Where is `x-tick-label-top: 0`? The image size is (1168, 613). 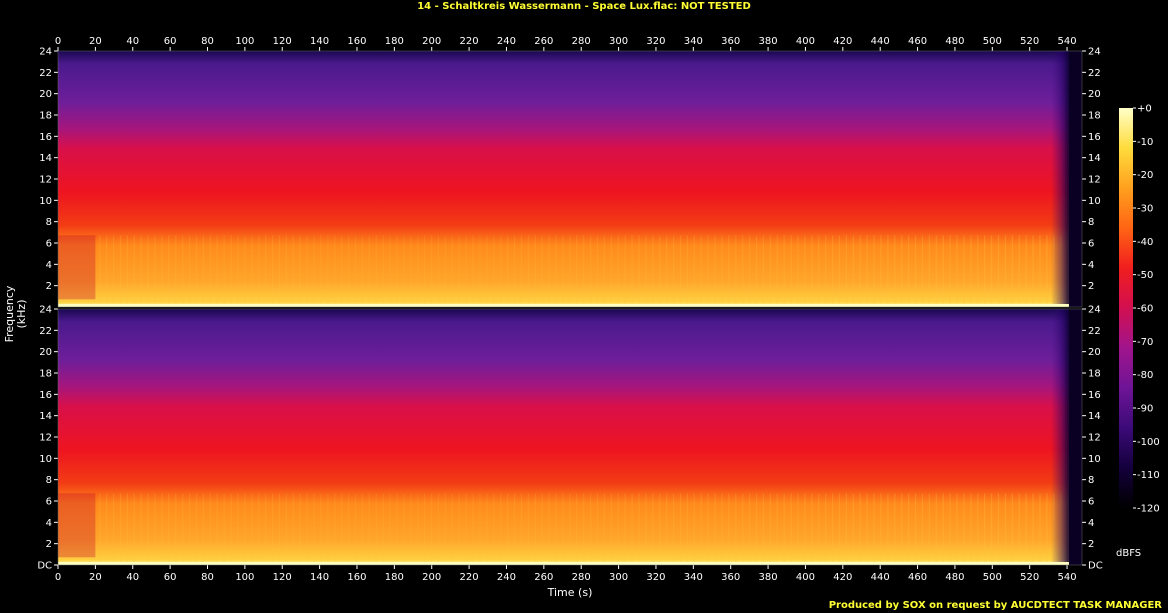
x-tick-label-top: 0 is located at coordinates (58, 41).